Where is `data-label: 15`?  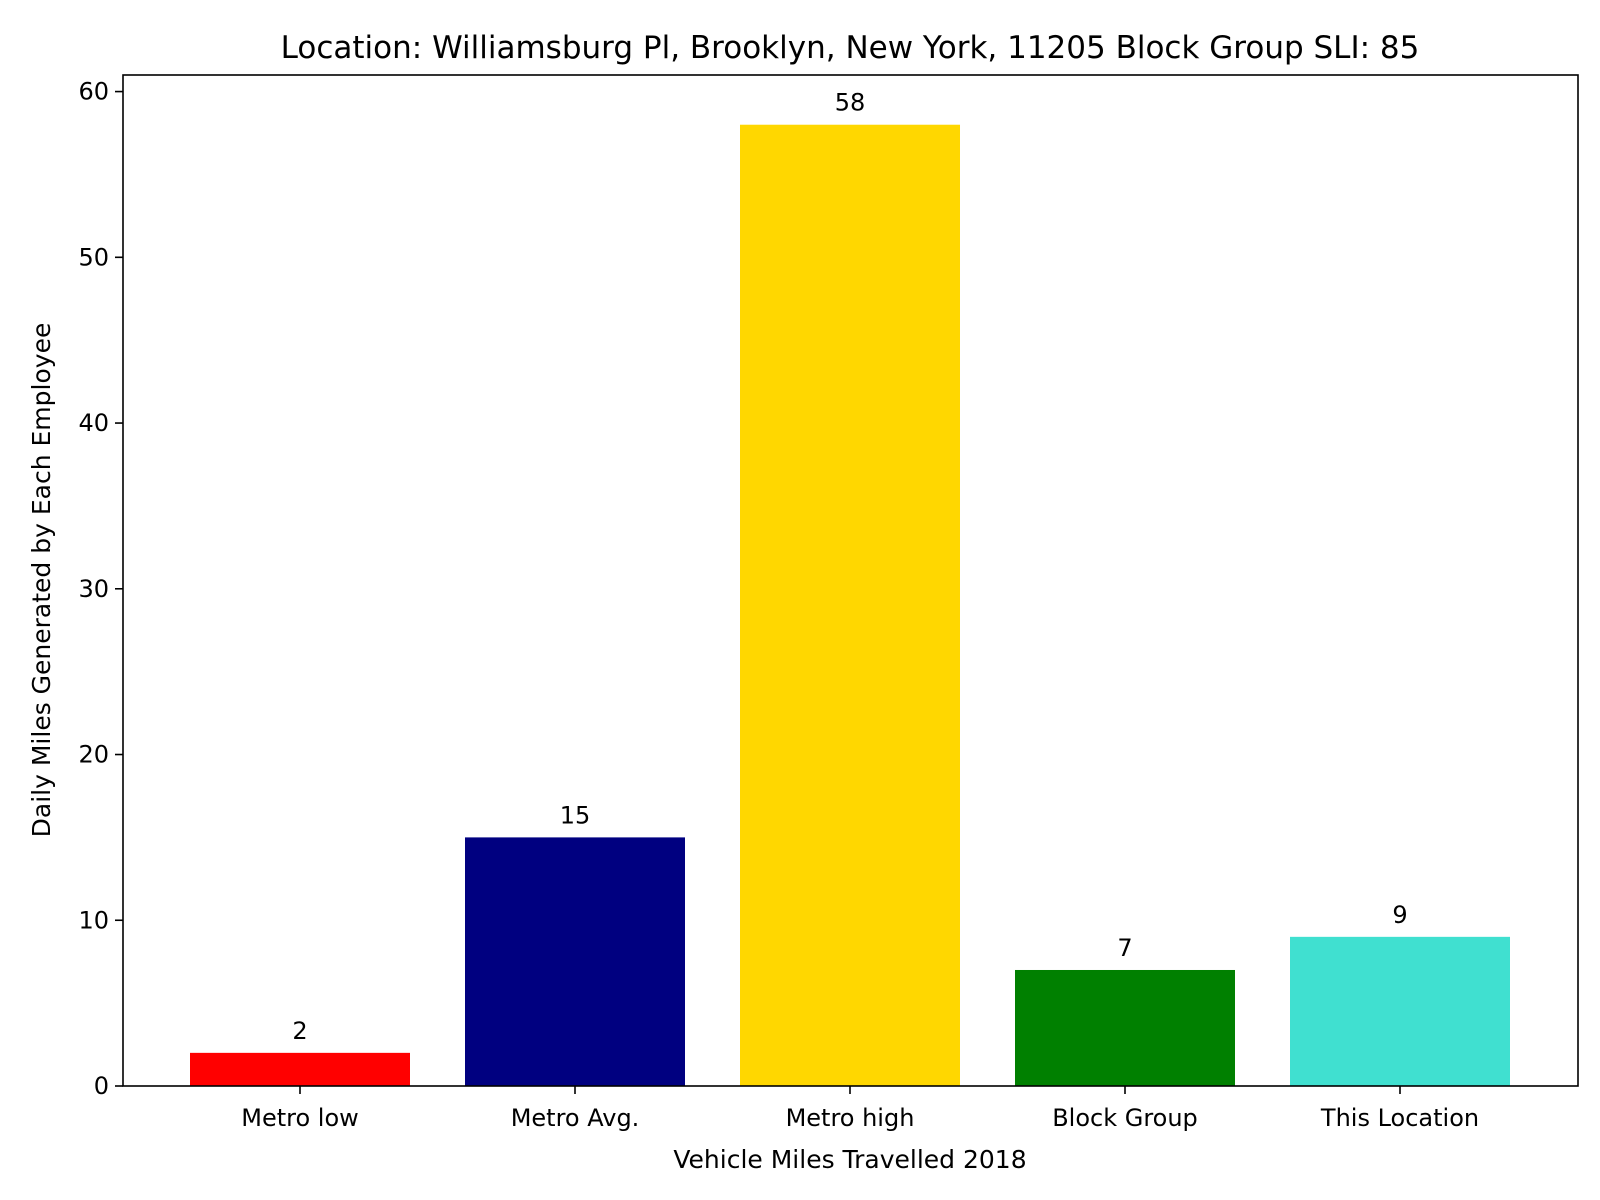
data-label: 15 is located at coordinates (575, 815).